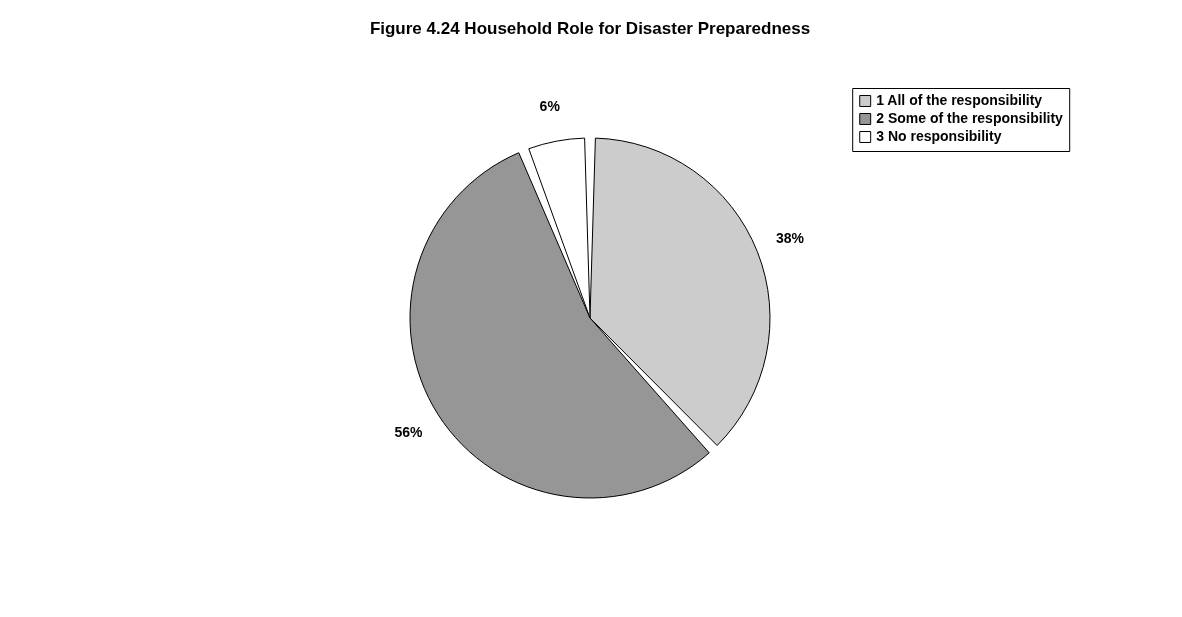  Describe the element at coordinates (409, 432) in the screenshot. I see `data-label: 56%` at that location.